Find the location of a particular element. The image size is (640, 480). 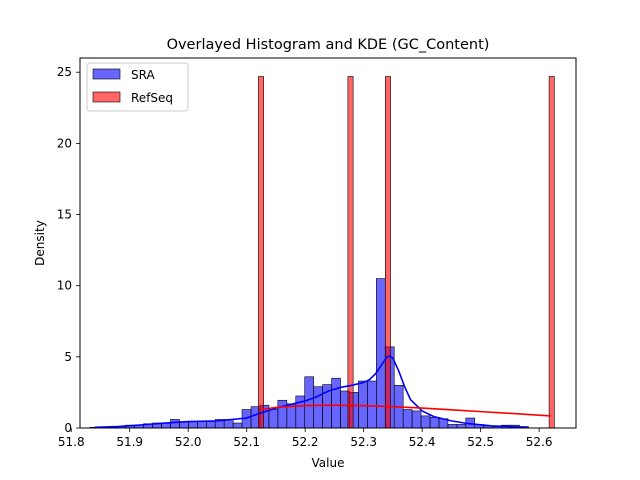

x-axis-ticks: 51.8 51.9 52.0 52.1 52.2 52.3 52.4 52.5 52.6 is located at coordinates (305, 438).